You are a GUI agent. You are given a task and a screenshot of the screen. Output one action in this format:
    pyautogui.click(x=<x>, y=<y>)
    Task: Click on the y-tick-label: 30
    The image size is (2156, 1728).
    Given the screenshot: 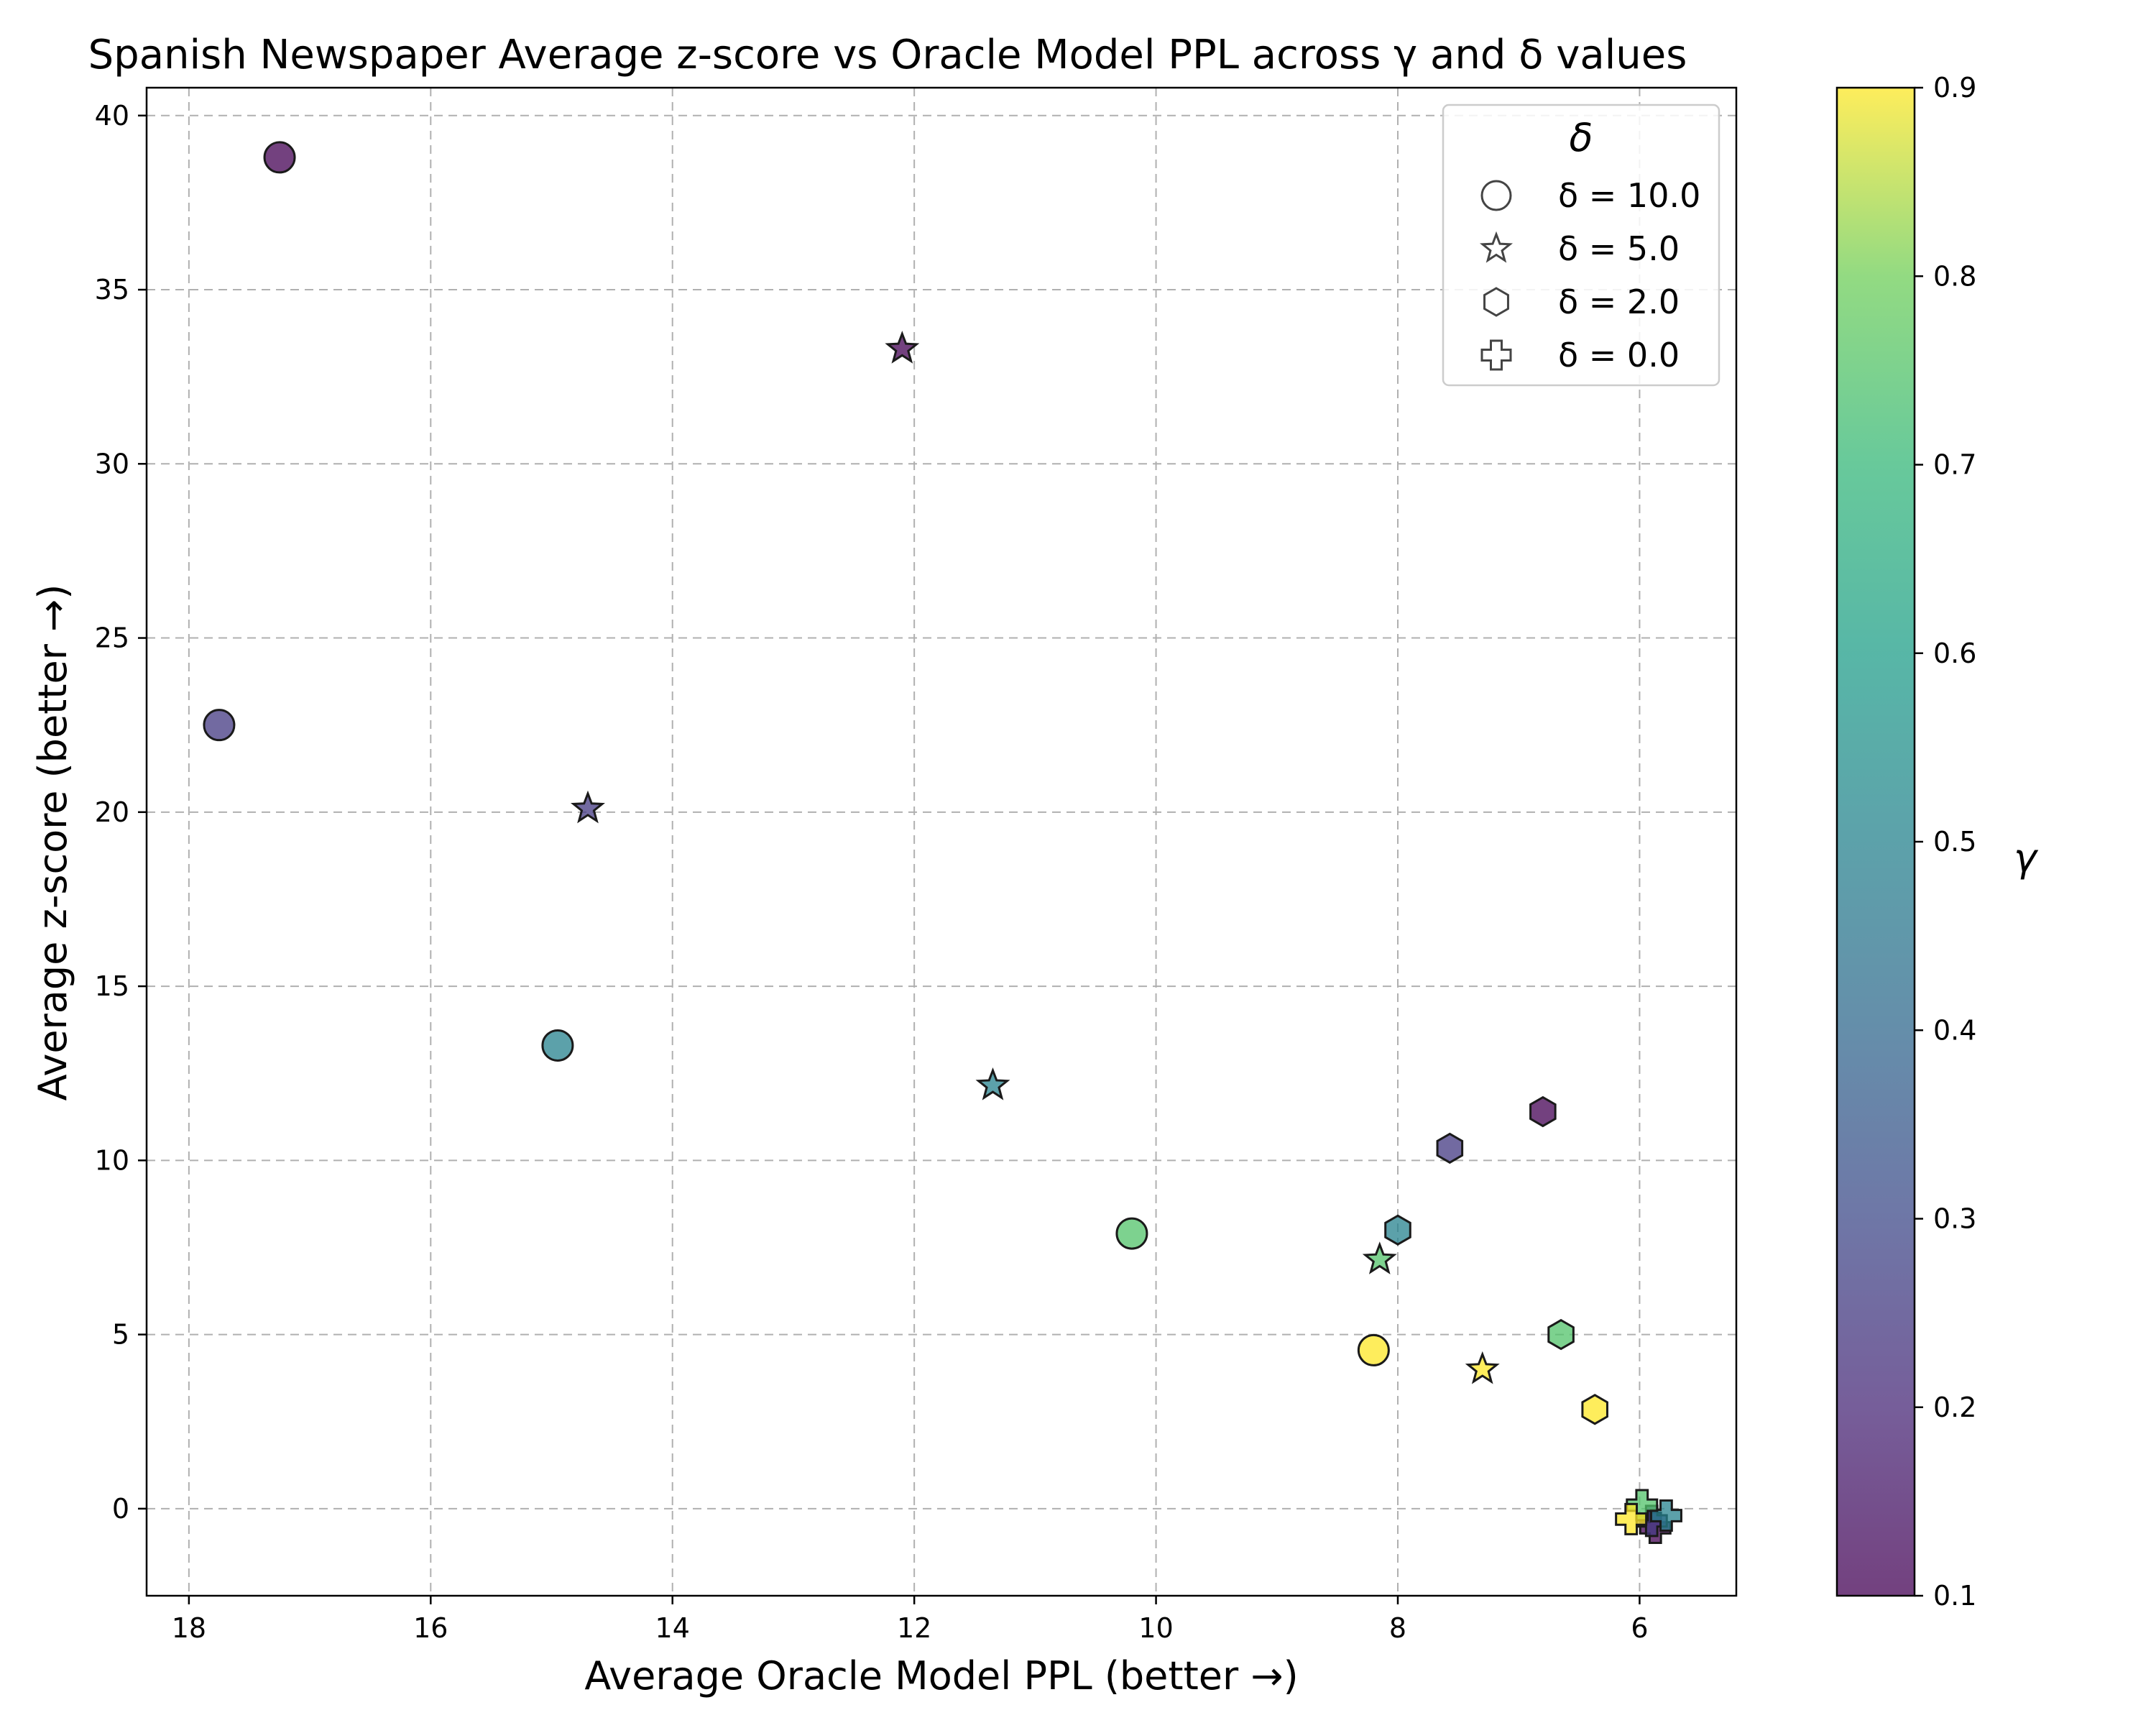 What is the action you would take?
    pyautogui.click(x=112, y=463)
    